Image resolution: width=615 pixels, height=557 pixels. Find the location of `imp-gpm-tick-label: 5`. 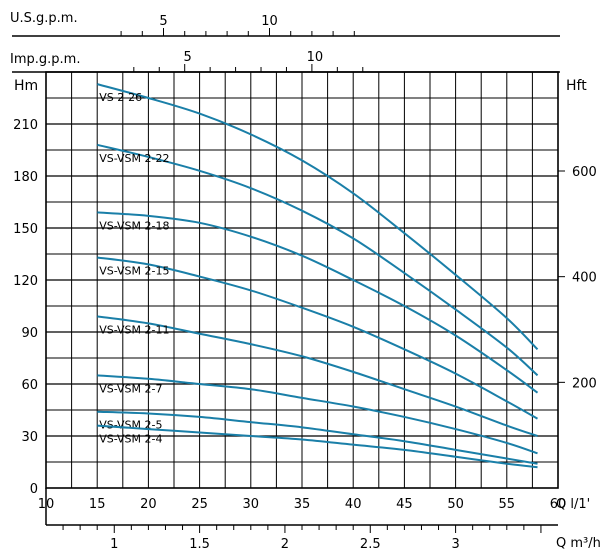

imp-gpm-tick-label: 5 is located at coordinates (188, 57).